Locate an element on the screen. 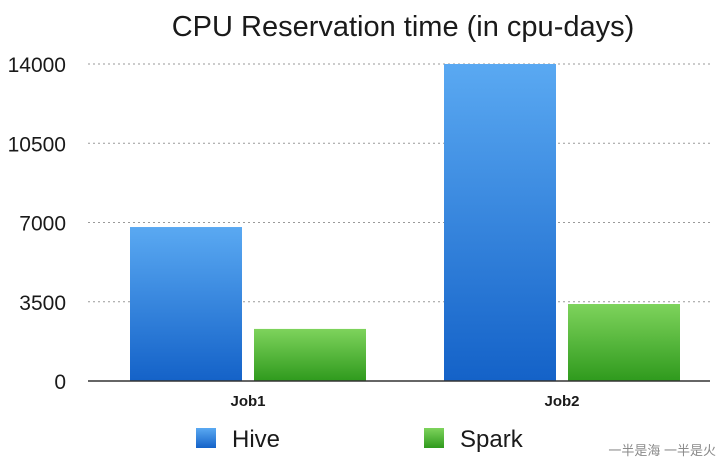 This screenshot has width=722, height=461. y-tick-label: 0 is located at coordinates (60, 382).